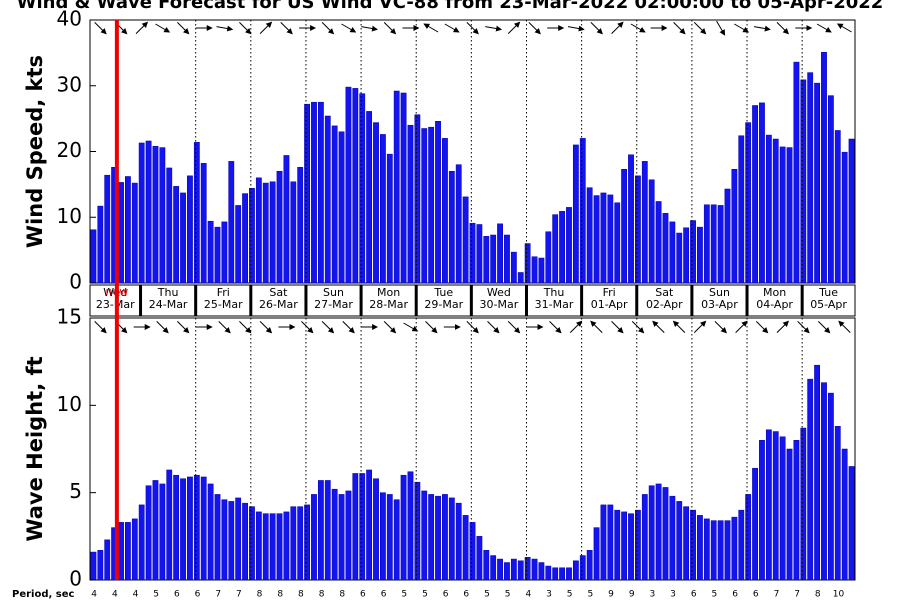 Image resolution: width=900 pixels, height=600 pixels. Describe the element at coordinates (301, 595) in the screenshot. I see `period-value: 8` at that location.